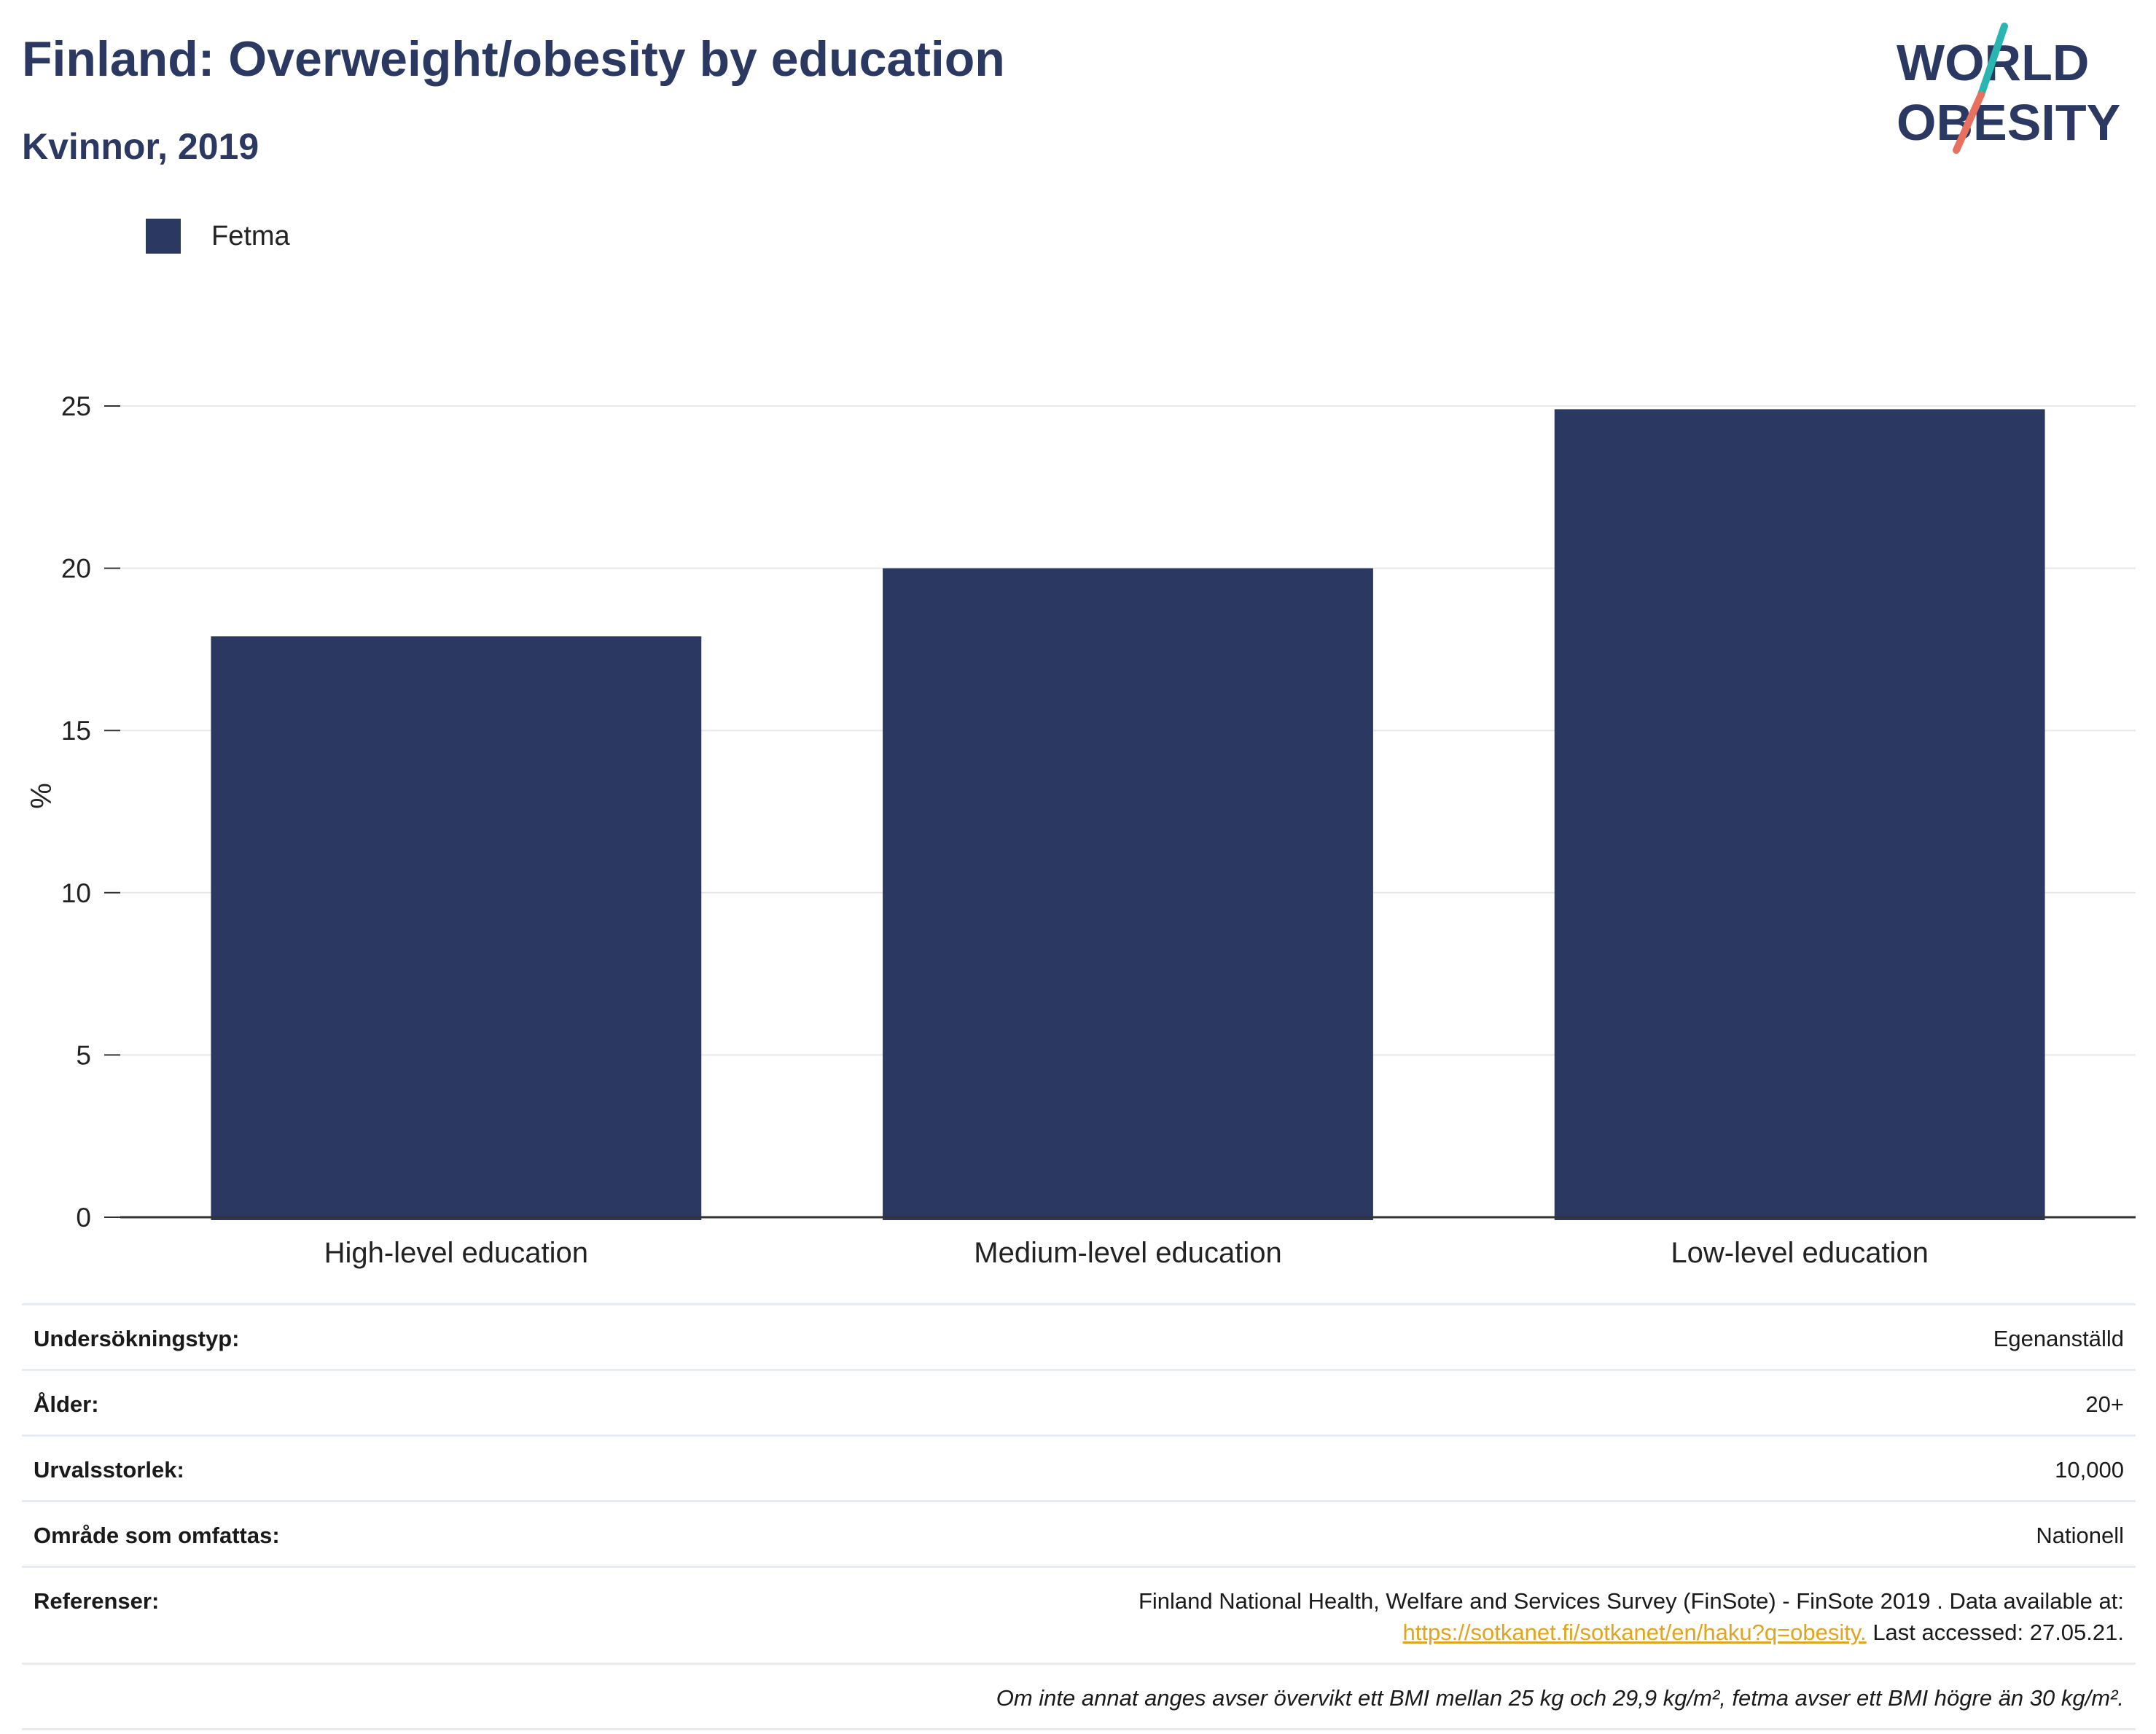  What do you see at coordinates (109, 1470) in the screenshot?
I see `info-key: Urvalsstorlek:` at bounding box center [109, 1470].